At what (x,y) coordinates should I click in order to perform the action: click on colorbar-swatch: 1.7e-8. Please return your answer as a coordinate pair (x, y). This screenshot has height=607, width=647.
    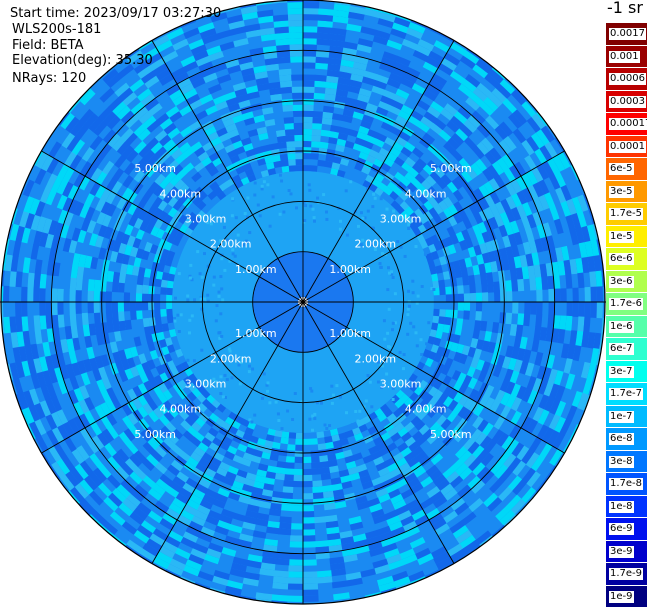
    Looking at the image, I should click on (626, 483).